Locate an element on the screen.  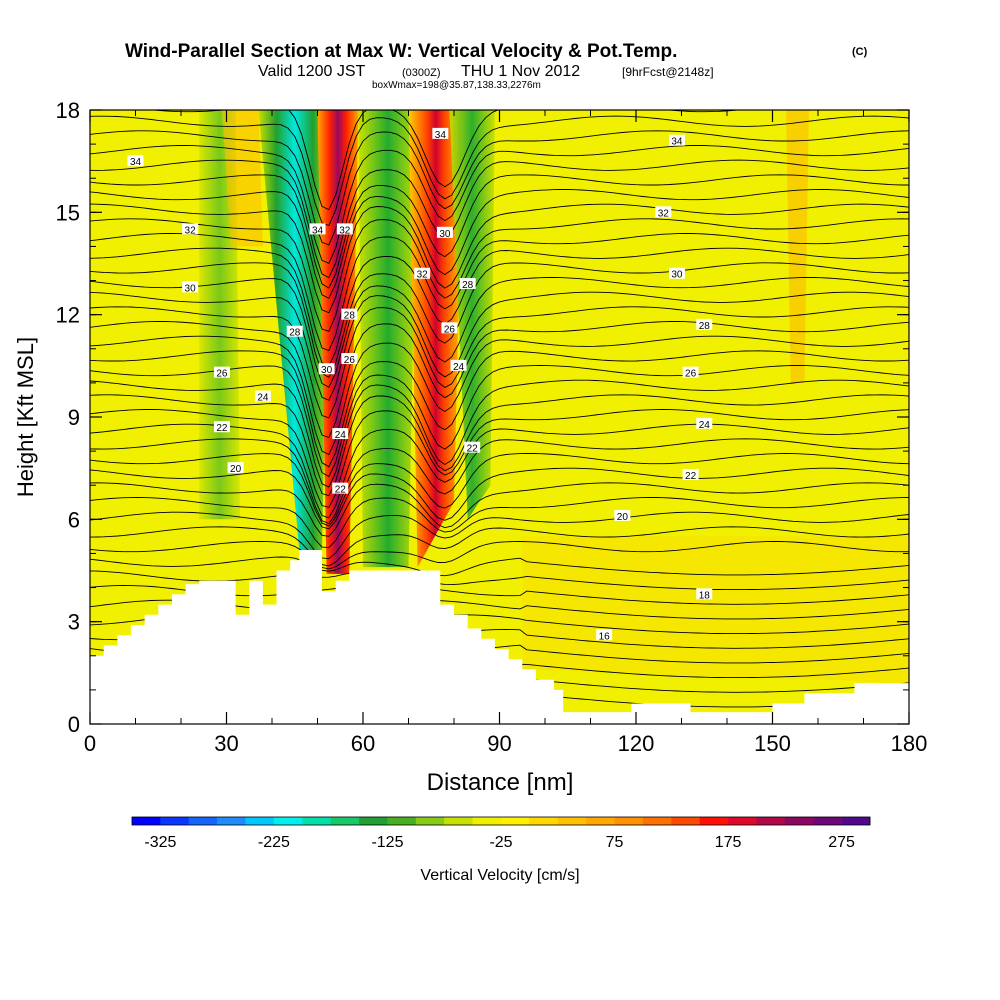
contour-label-text: 24 is located at coordinates (341, 435).